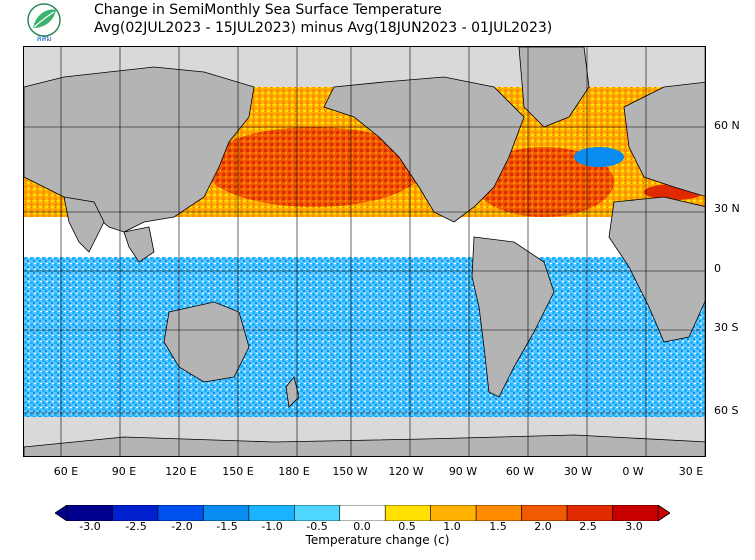 This screenshot has height=560, width=755. I want to click on south-america-landmass, so click(513, 317).